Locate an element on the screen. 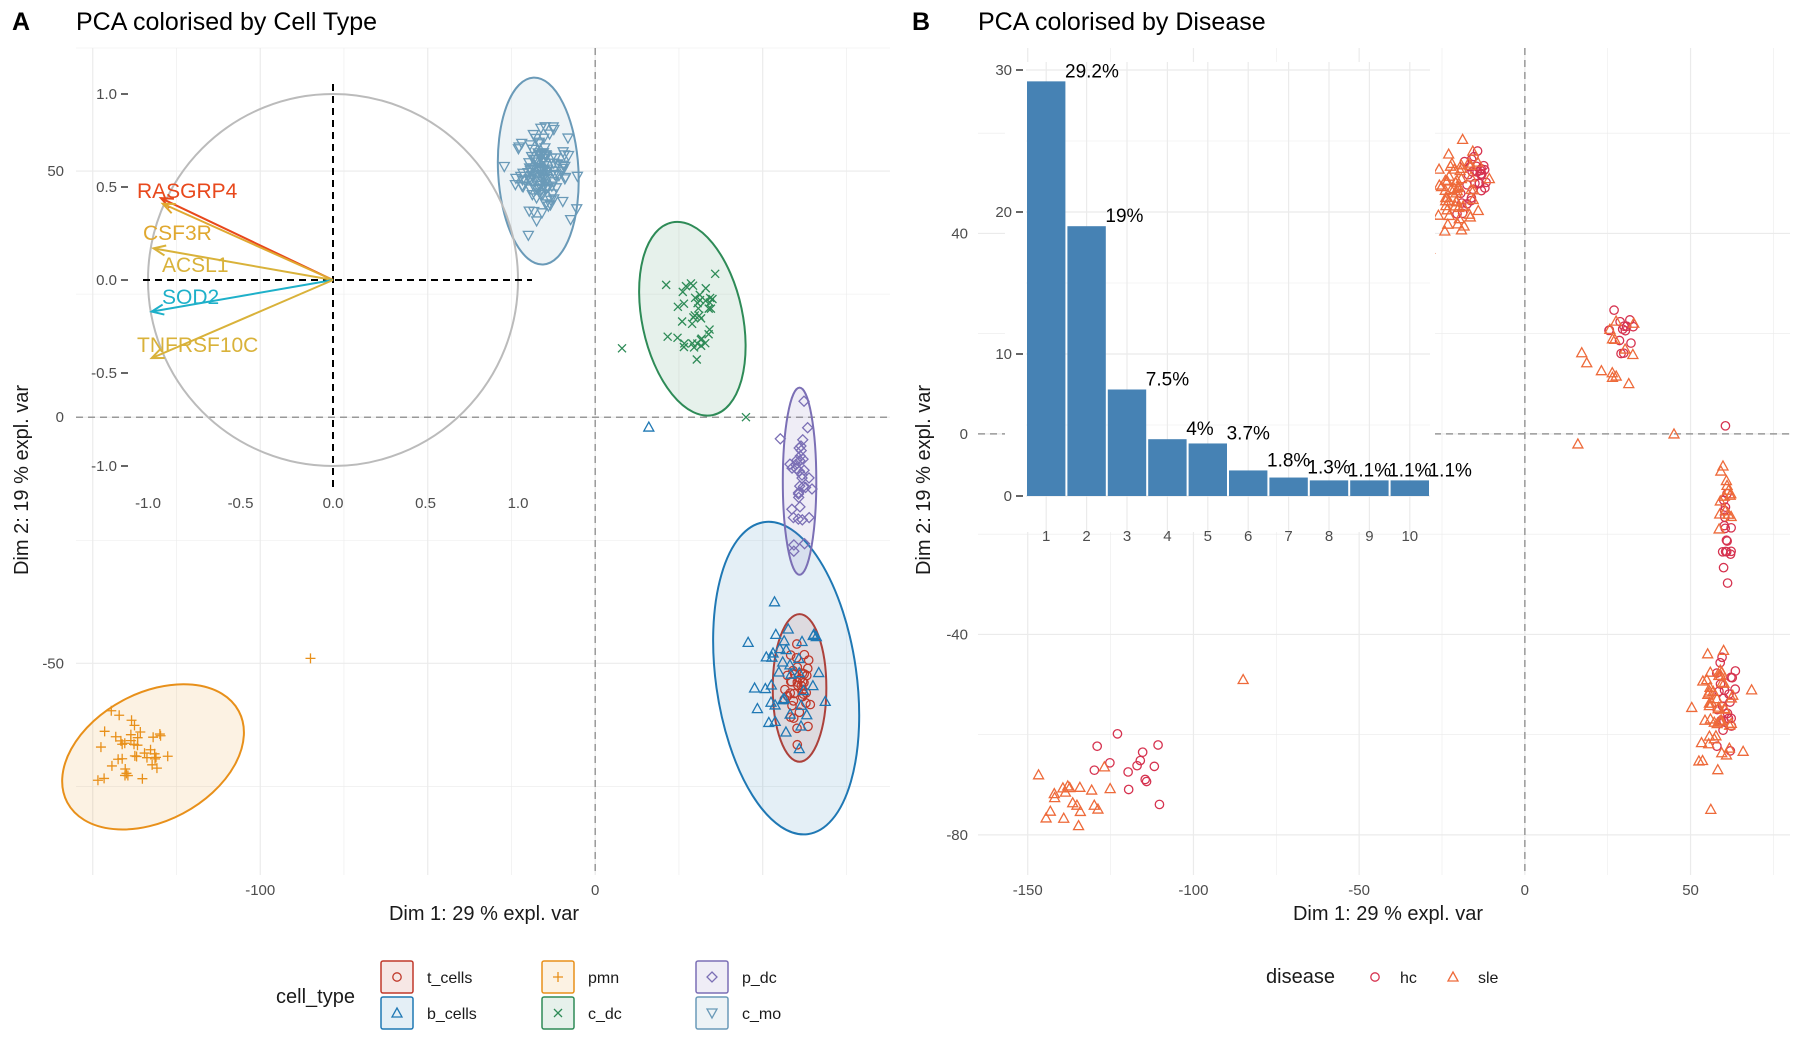  scree-bar-label-5: 3.7% is located at coordinates (1248, 433).